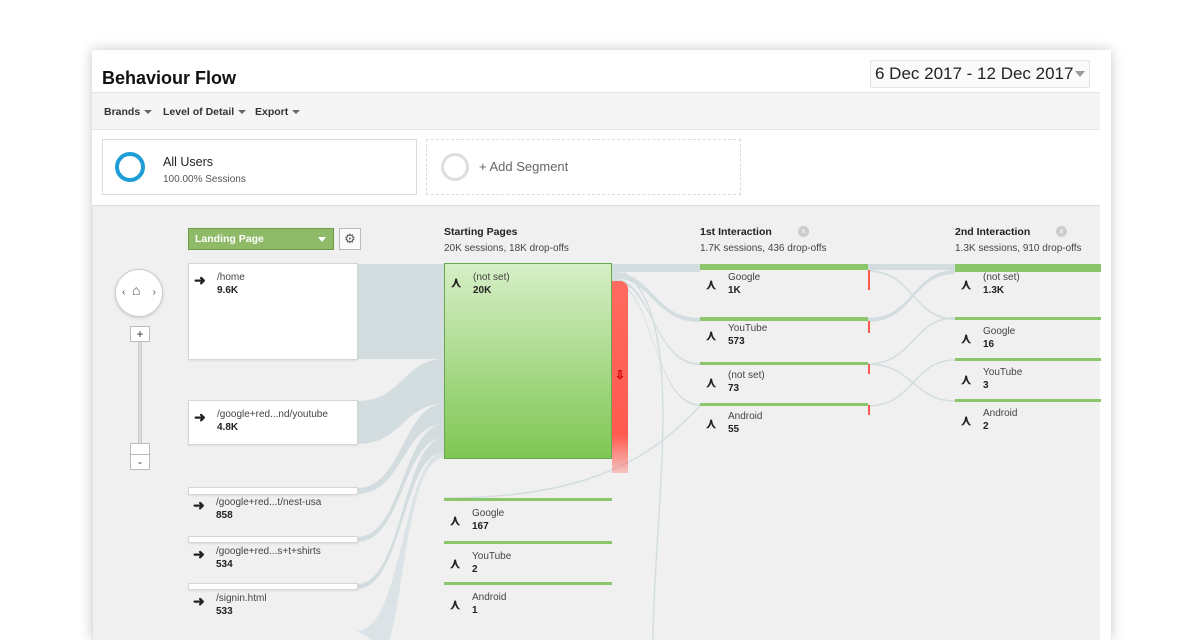 Image resolution: width=1200 pixels, height=640 pixels. I want to click on node-value: 3, so click(986, 385).